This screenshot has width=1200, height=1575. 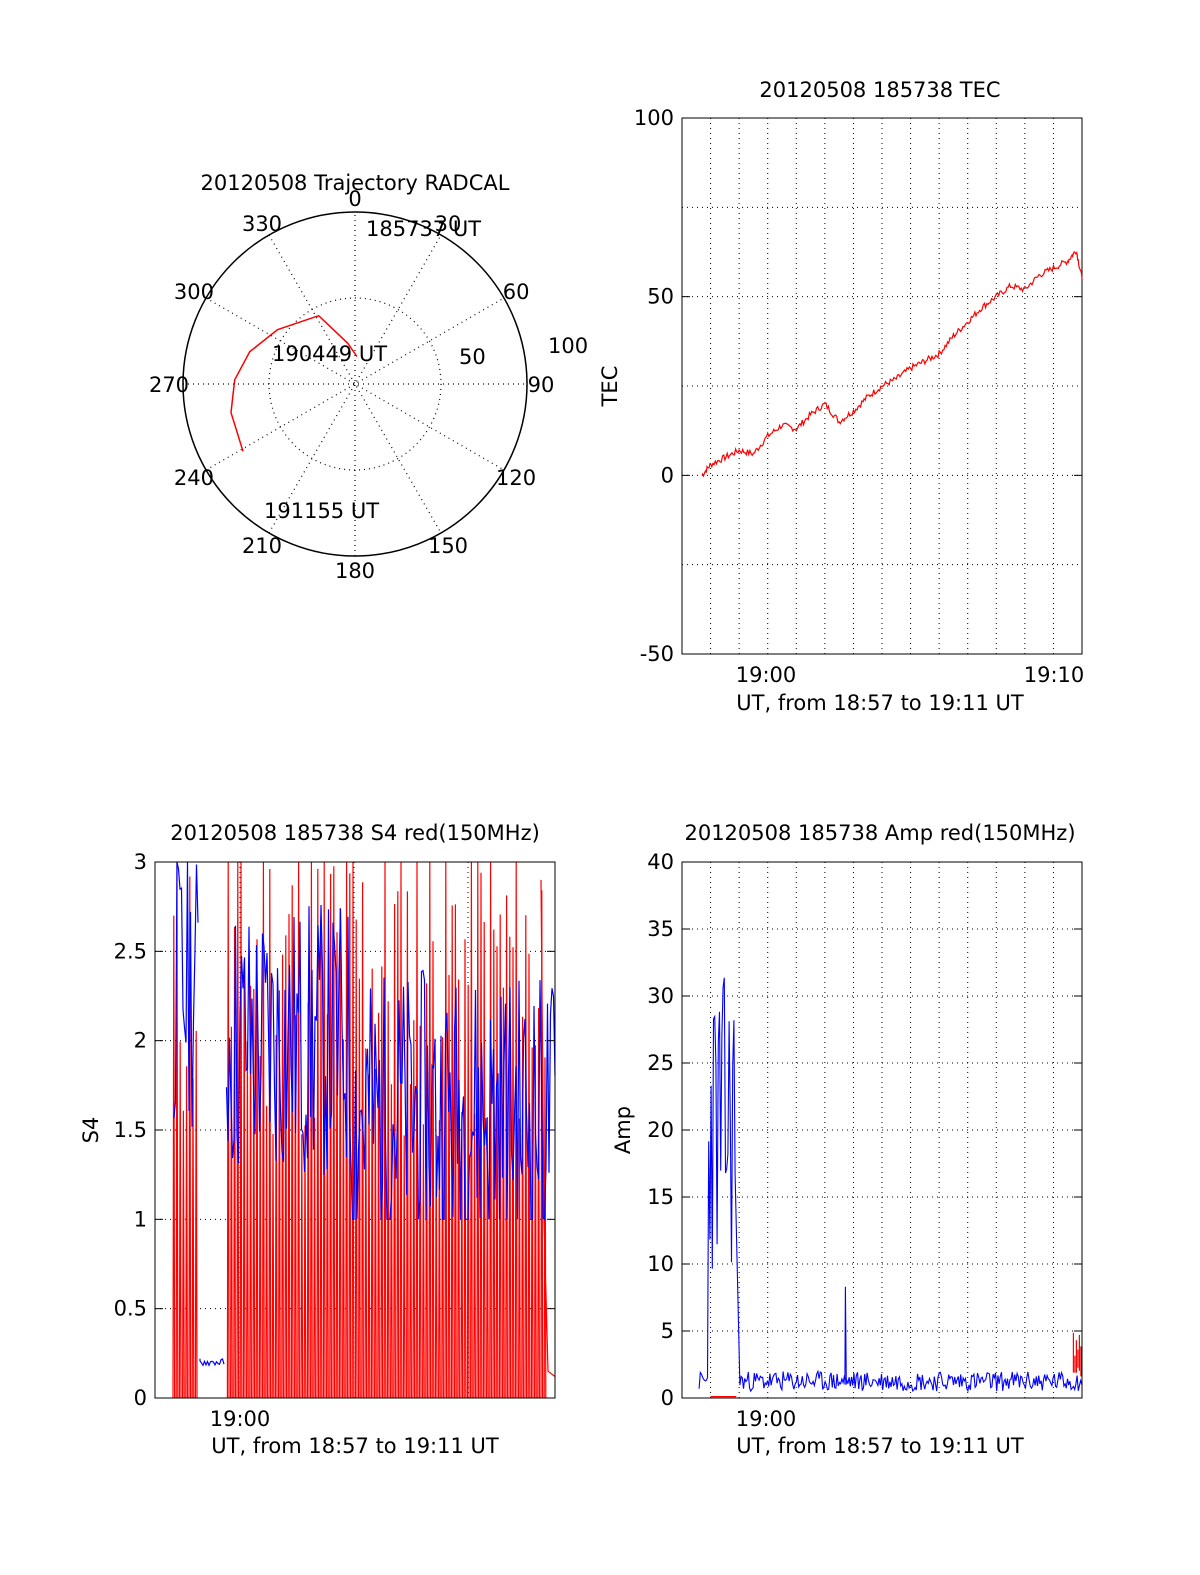 What do you see at coordinates (140, 862) in the screenshot?
I see `y-tick-label: 3` at bounding box center [140, 862].